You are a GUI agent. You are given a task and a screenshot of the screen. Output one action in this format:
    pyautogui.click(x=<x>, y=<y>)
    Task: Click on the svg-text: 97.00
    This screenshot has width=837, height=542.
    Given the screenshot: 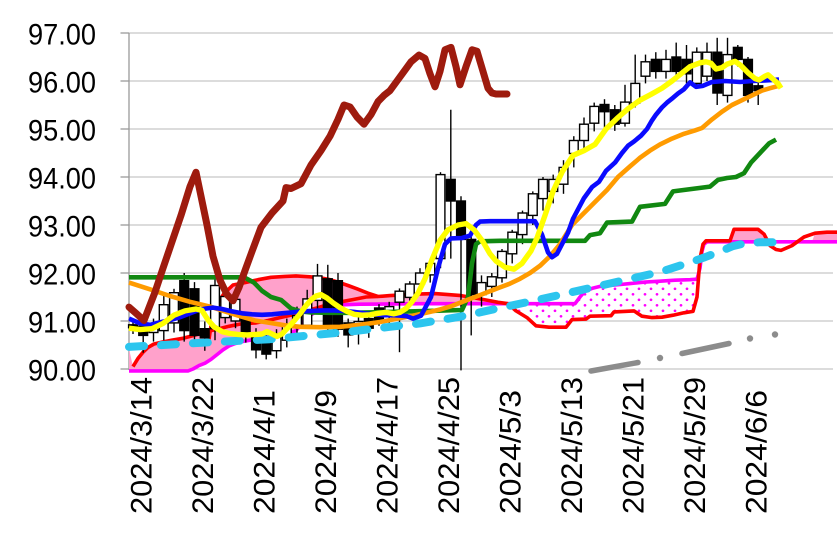 What is the action you would take?
    pyautogui.click(x=62, y=34)
    